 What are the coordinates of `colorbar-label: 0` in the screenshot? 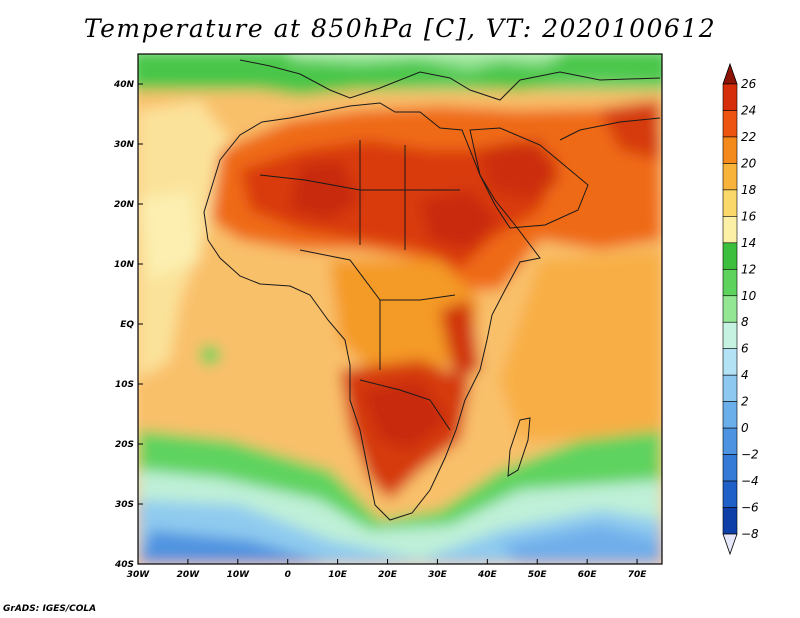 It's located at (745, 428).